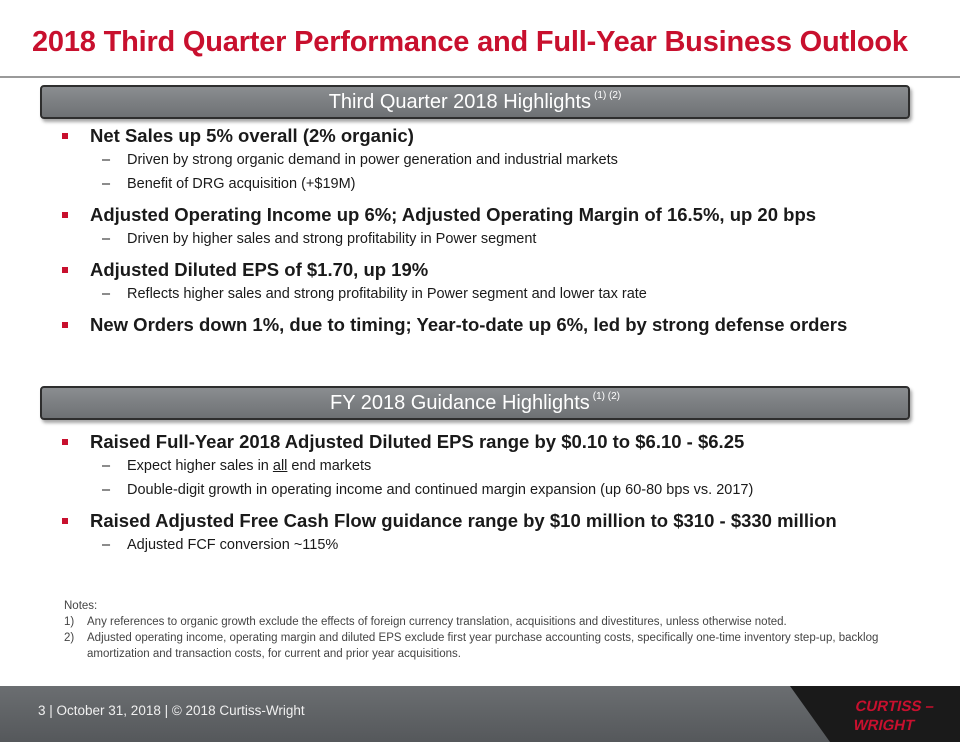 Image resolution: width=960 pixels, height=747 pixels. What do you see at coordinates (329, 466) in the screenshot?
I see `sub-text-post: end markets` at bounding box center [329, 466].